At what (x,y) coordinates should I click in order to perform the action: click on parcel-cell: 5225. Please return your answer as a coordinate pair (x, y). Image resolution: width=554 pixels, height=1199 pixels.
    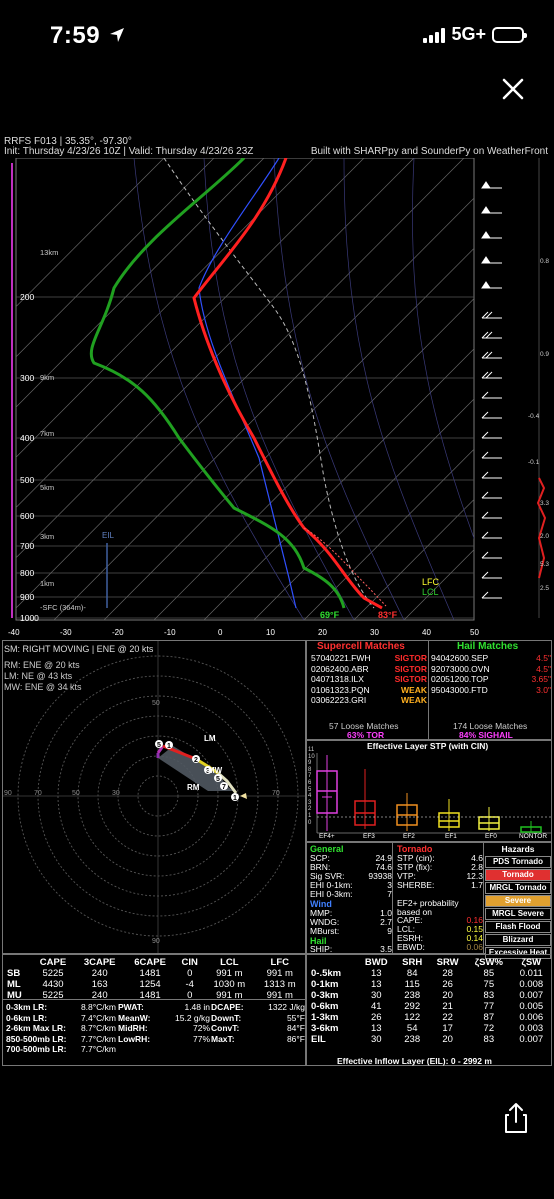
    Looking at the image, I should click on (53, 995).